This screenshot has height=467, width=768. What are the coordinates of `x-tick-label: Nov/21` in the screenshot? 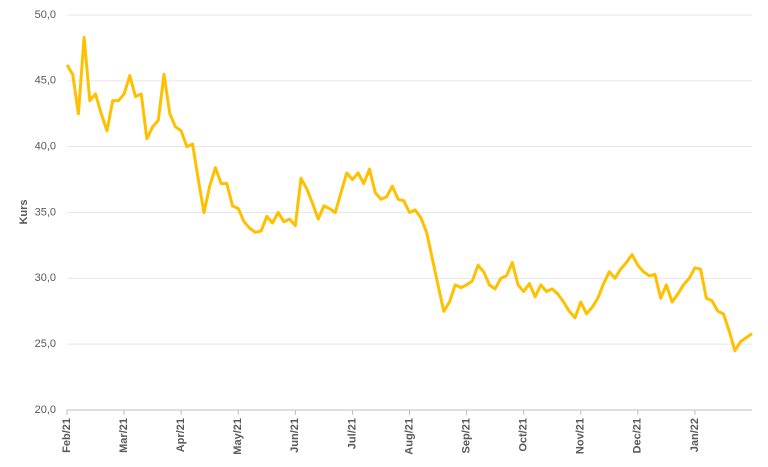 It's located at (581, 436).